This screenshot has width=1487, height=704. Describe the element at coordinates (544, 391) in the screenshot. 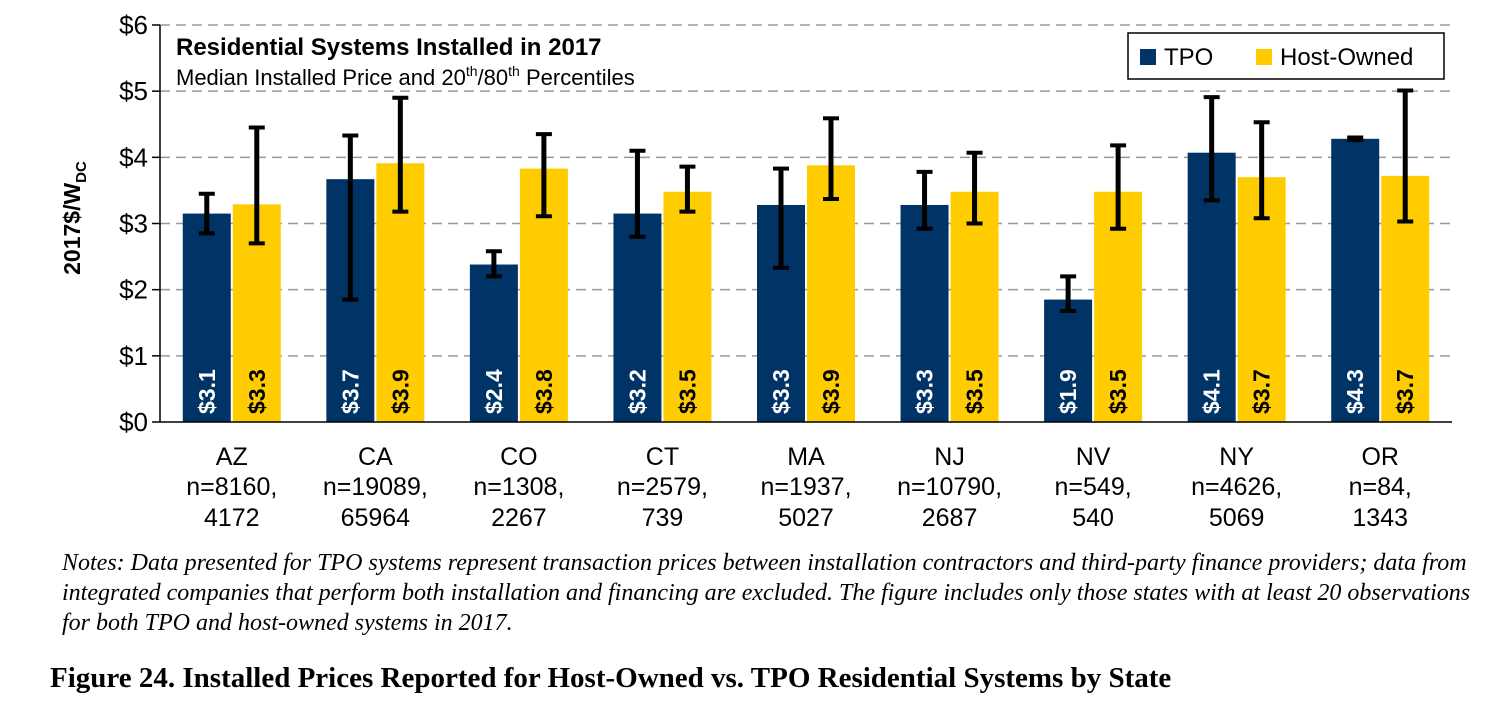

I see `bar-value-label: $3.8` at that location.